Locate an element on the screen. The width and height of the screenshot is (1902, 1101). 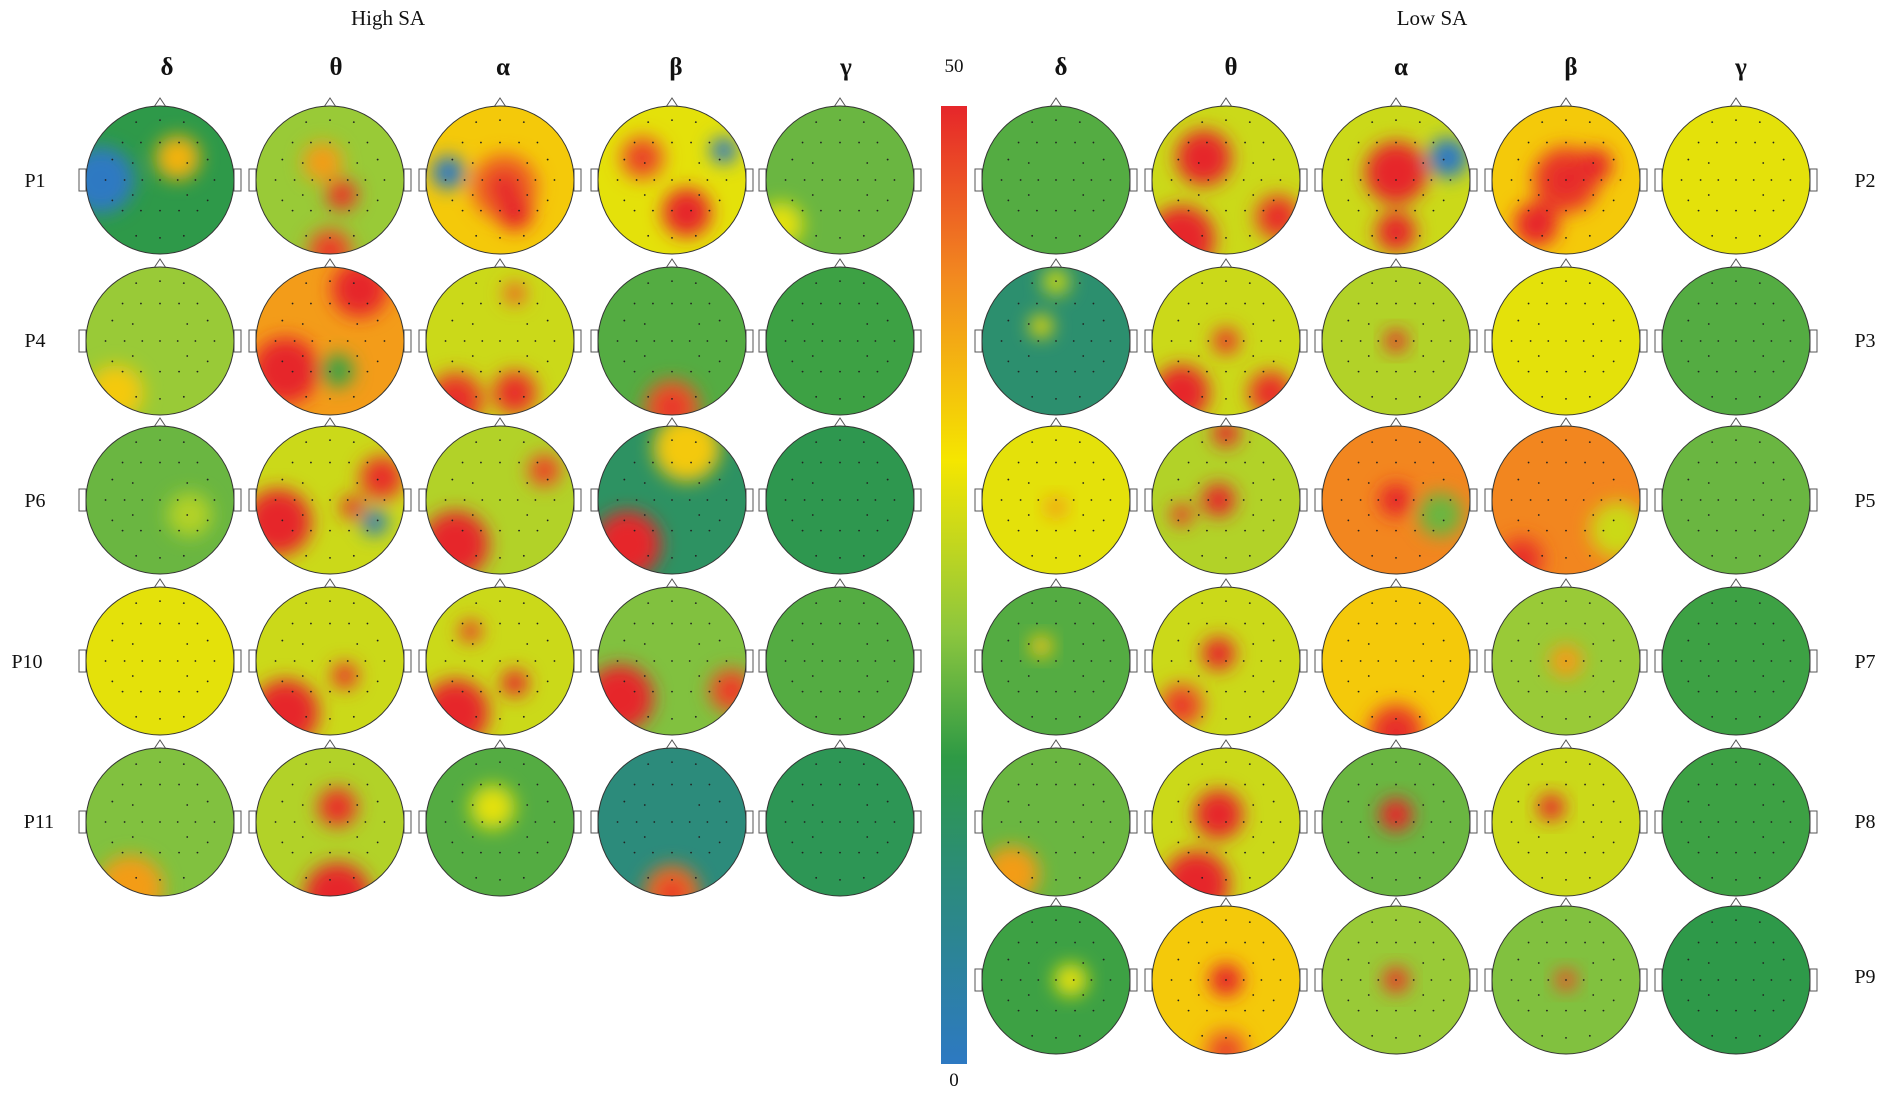
band-header-theta-high: θ is located at coordinates (336, 67).